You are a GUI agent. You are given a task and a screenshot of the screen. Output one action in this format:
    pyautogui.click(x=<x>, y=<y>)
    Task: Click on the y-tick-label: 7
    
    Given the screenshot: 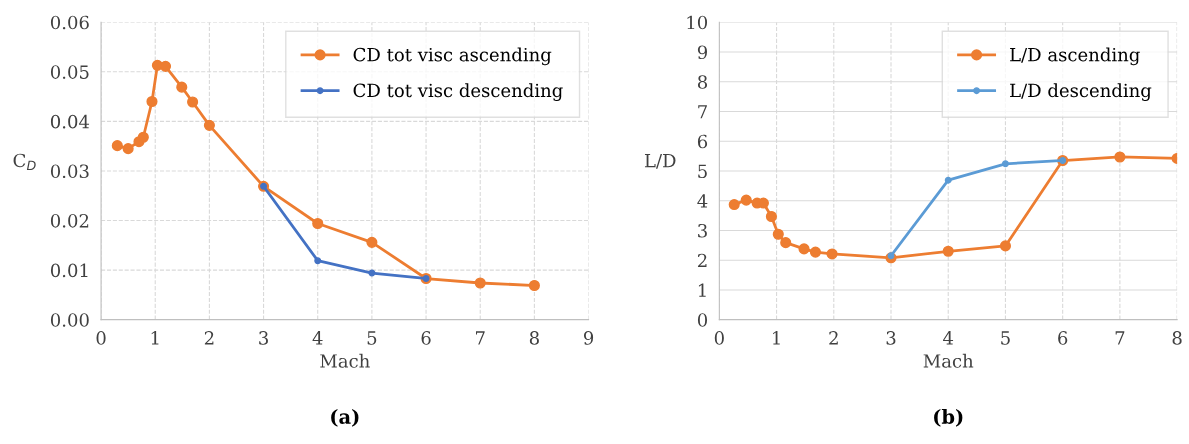 What is the action you would take?
    pyautogui.click(x=702, y=112)
    